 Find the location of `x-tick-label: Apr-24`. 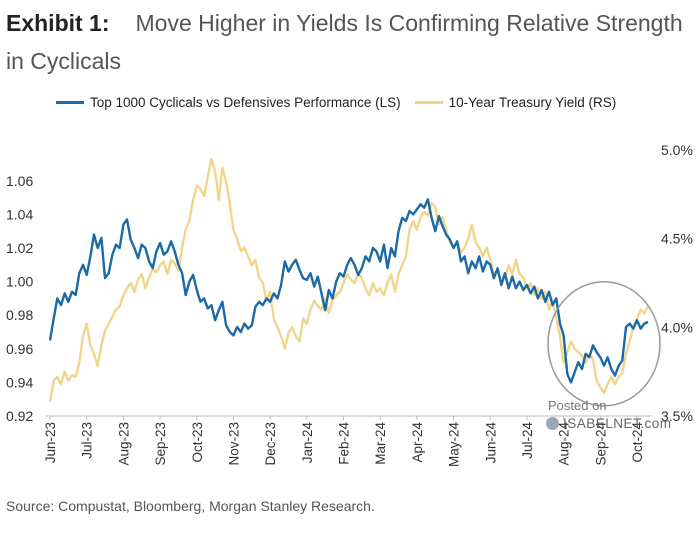

x-tick-label: Apr-24 is located at coordinates (417, 442).